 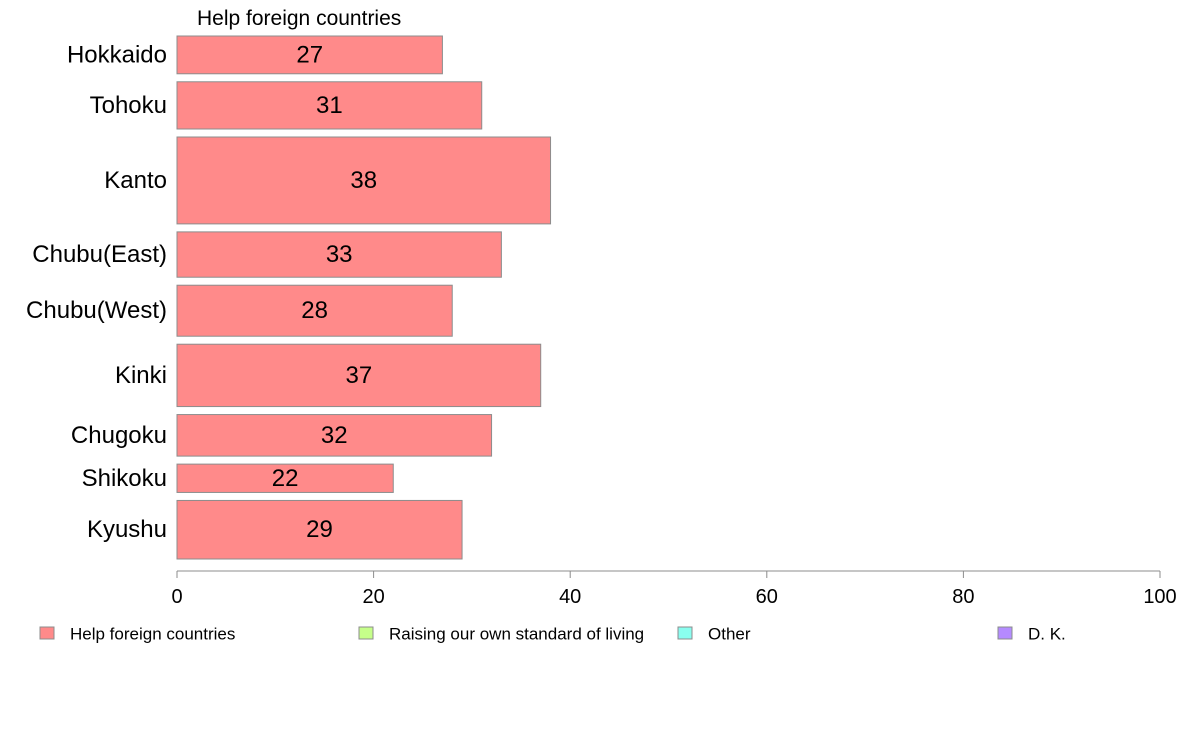 I want to click on category-label: Tohoku, so click(x=128, y=105).